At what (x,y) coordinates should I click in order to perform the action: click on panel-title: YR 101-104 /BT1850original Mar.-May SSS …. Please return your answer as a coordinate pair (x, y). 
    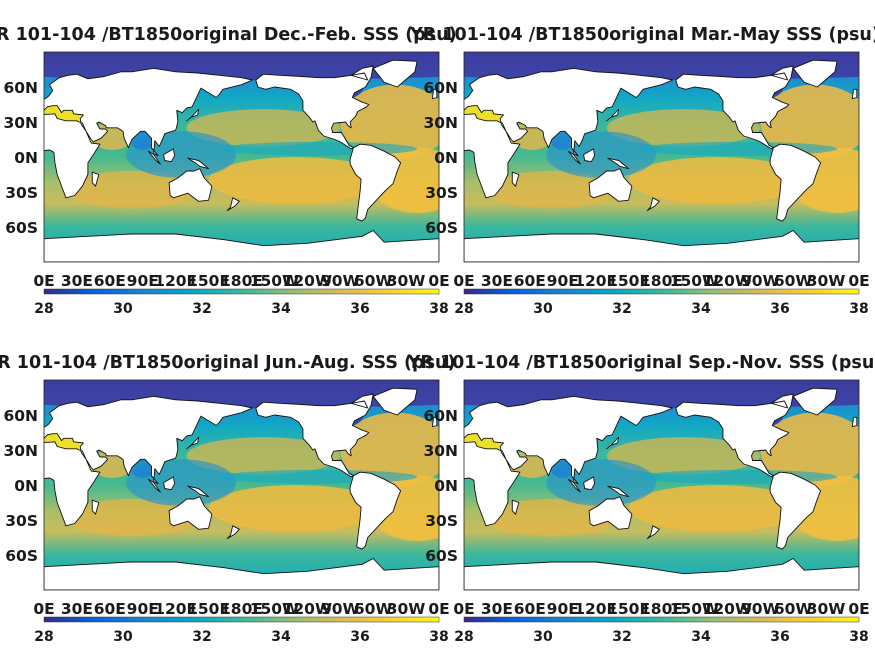
    Looking at the image, I should click on (642, 35).